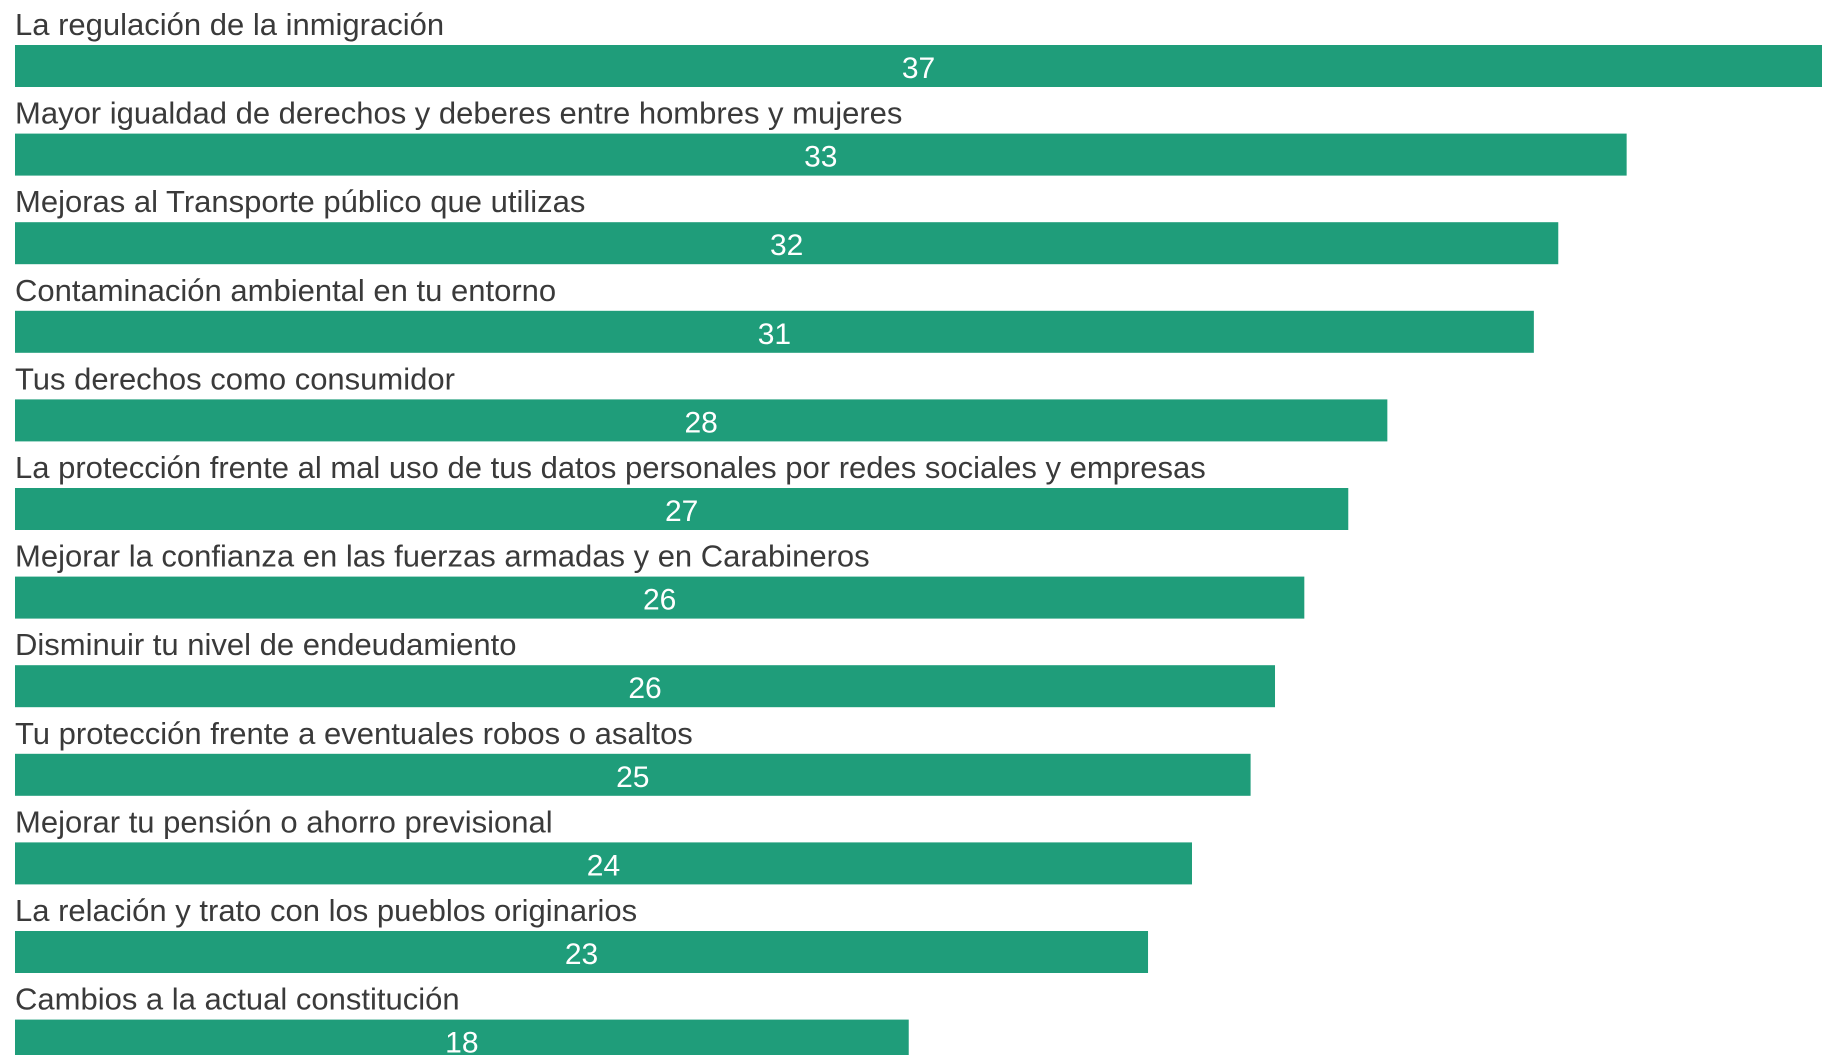  What do you see at coordinates (285, 290) in the screenshot?
I see `category-label: Contaminación ambiental en tu entorno` at bounding box center [285, 290].